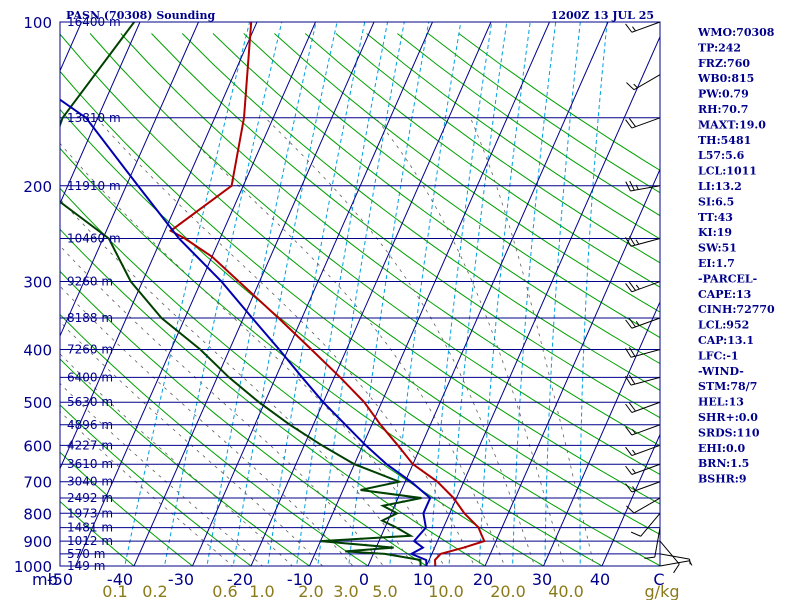 The width and height of the screenshot is (800, 600). What do you see at coordinates (37, 283) in the screenshot?
I see `pressure-tick-label: 300` at bounding box center [37, 283].